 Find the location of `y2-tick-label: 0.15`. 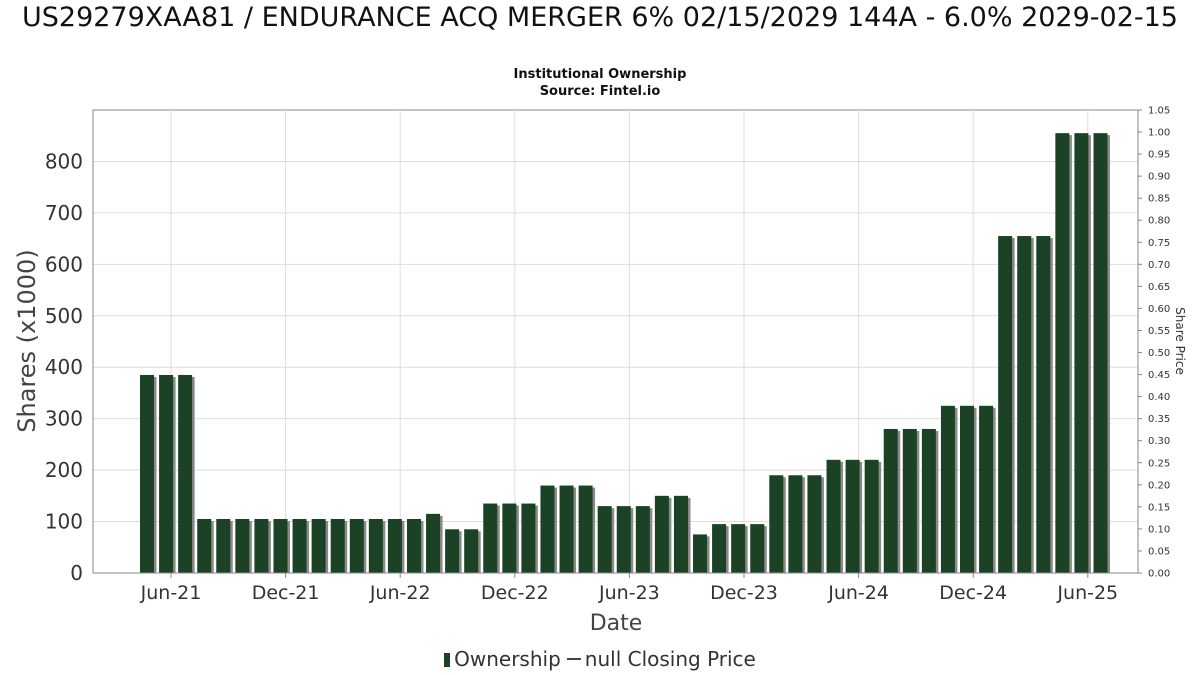

y2-tick-label: 0.15 is located at coordinates (1159, 507).